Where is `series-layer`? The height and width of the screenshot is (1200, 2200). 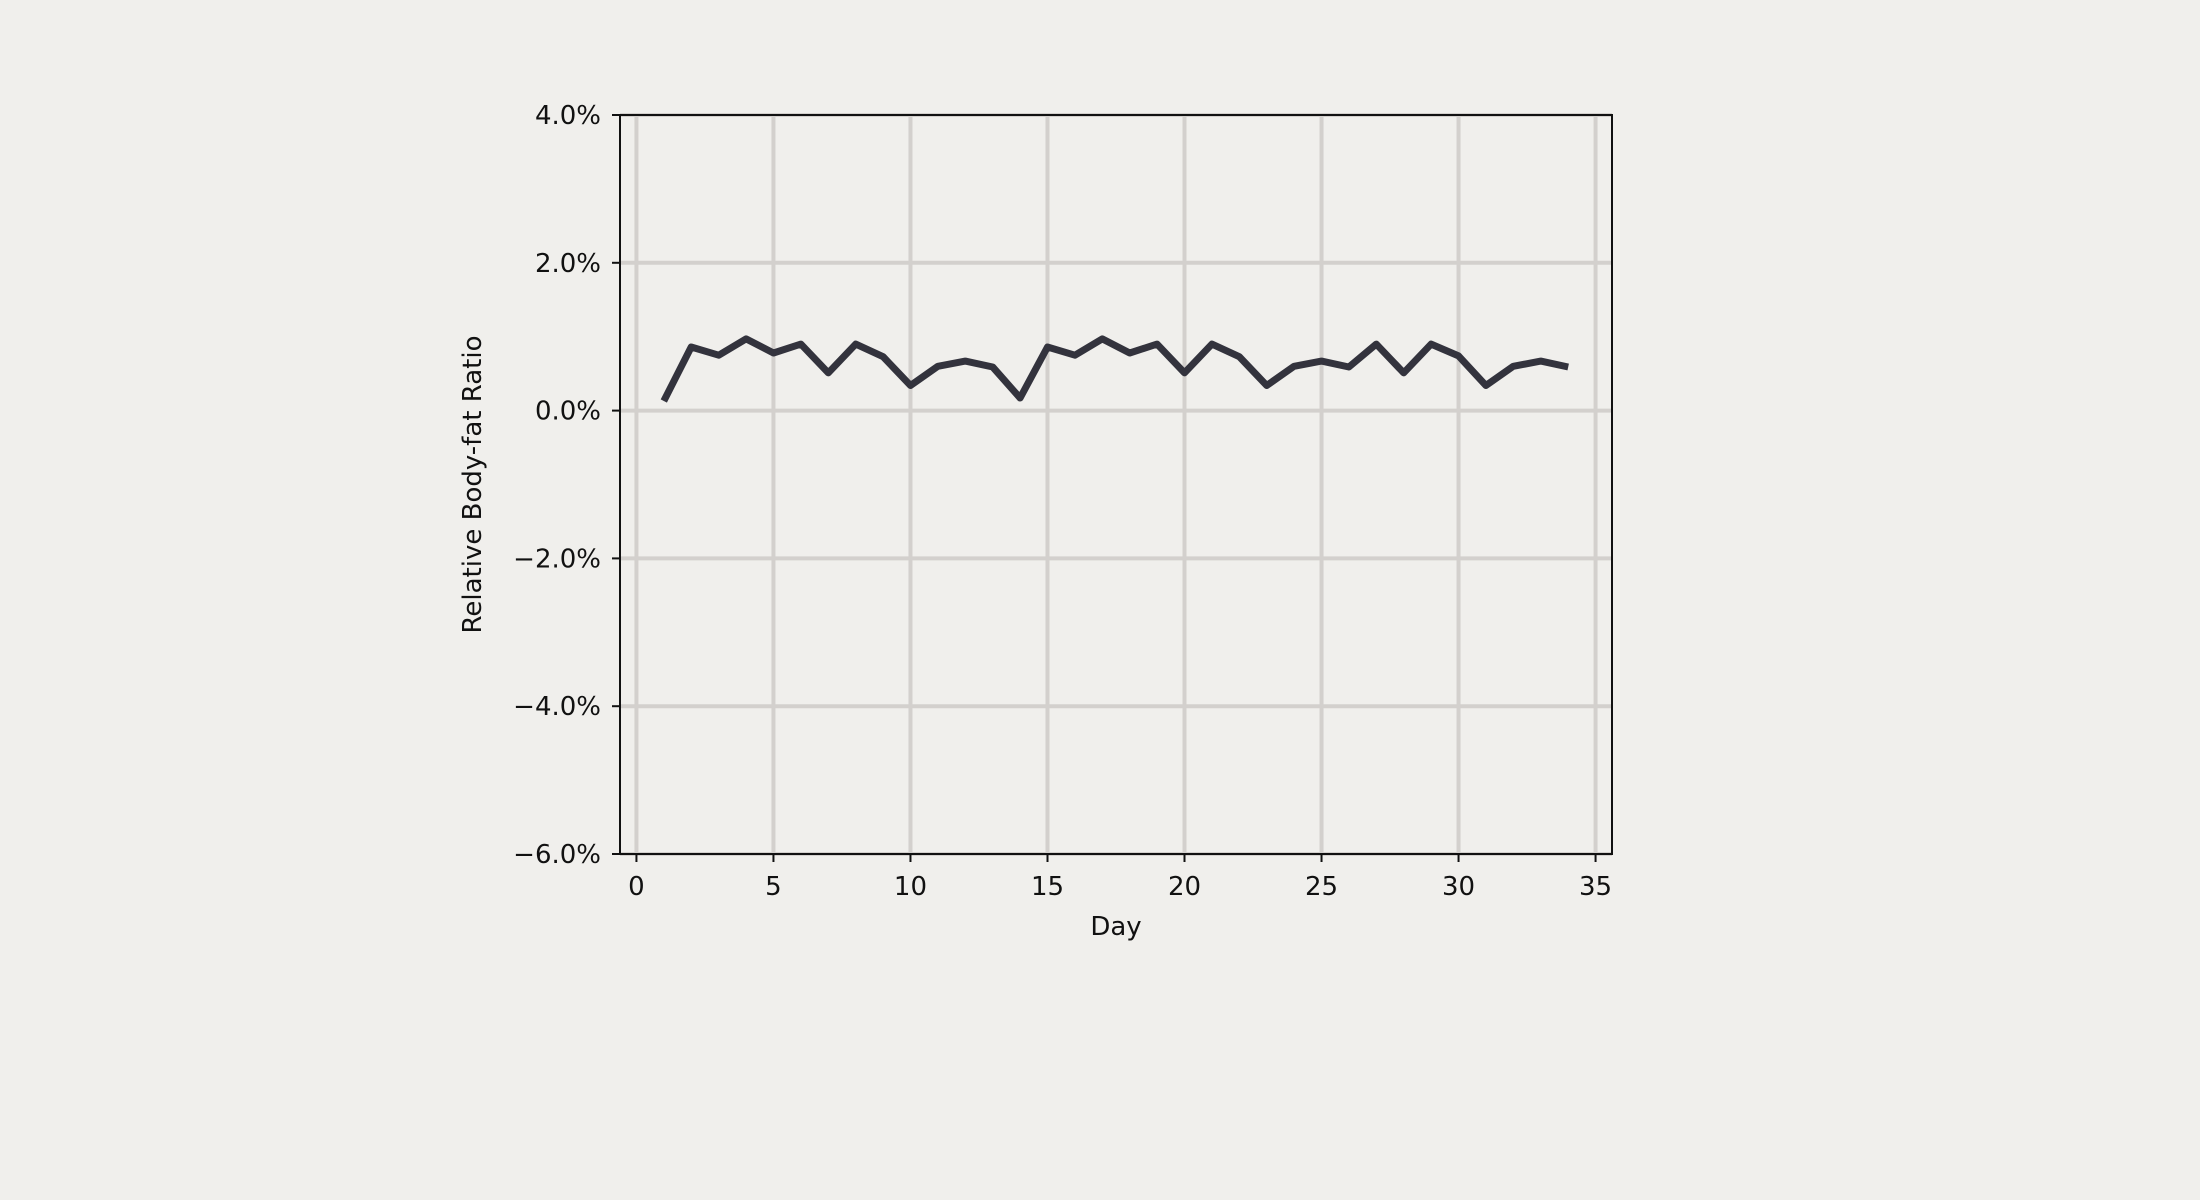
series-layer is located at coordinates (1114, 369).